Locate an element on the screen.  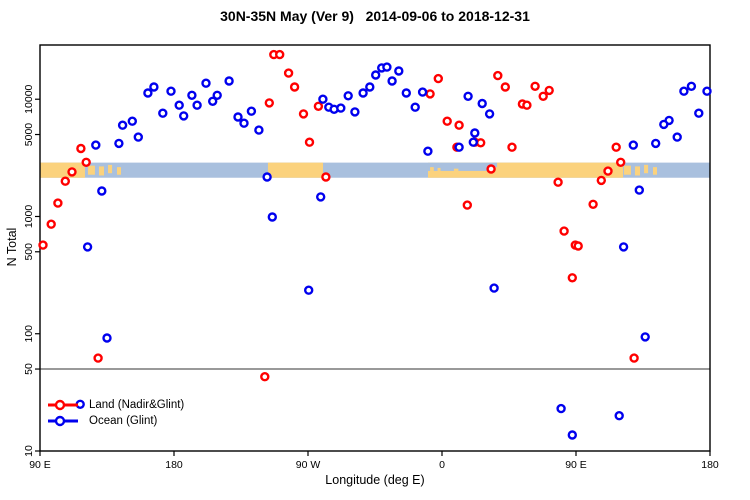
svg-text: 100 is located at coordinates (29, 334).